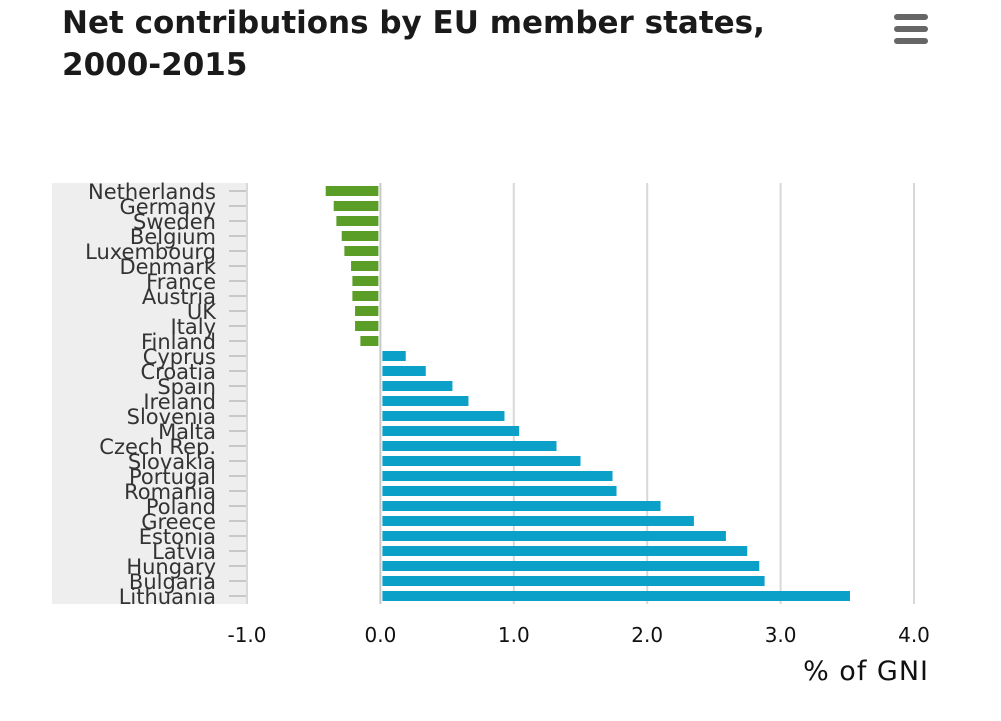  What do you see at coordinates (177, 537) in the screenshot?
I see `category-label: Estonia` at bounding box center [177, 537].